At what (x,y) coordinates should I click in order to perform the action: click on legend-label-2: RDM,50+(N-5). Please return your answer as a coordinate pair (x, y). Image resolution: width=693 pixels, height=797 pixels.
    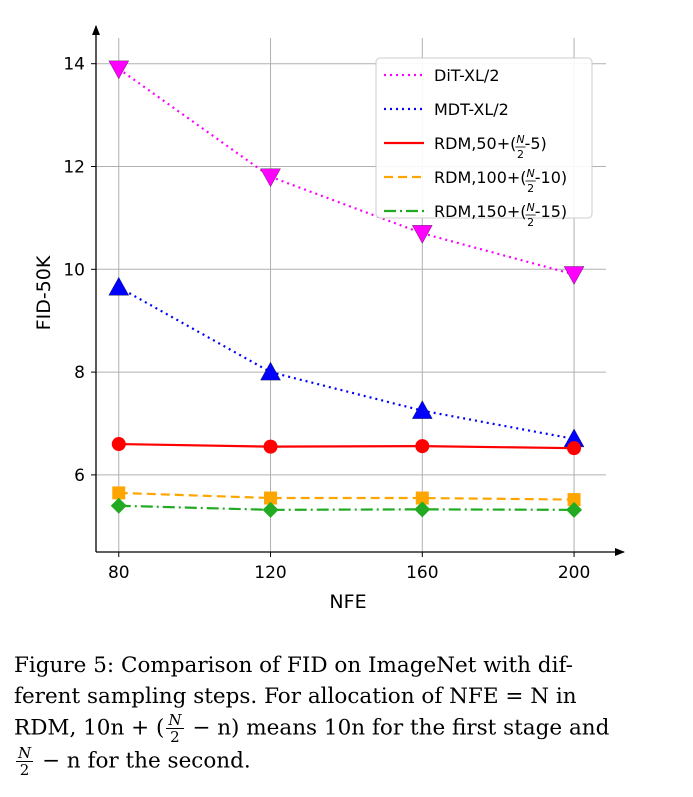
    Looking at the image, I should click on (490, 143).